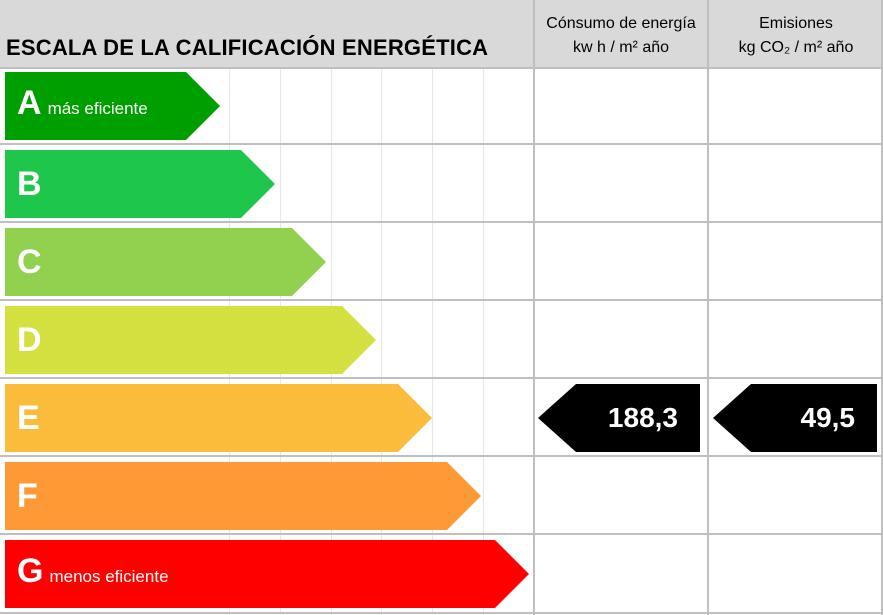 The height and width of the screenshot is (615, 883). Describe the element at coordinates (621, 23) in the screenshot. I see `consumo-header-label: Cónsumo de energía` at that location.